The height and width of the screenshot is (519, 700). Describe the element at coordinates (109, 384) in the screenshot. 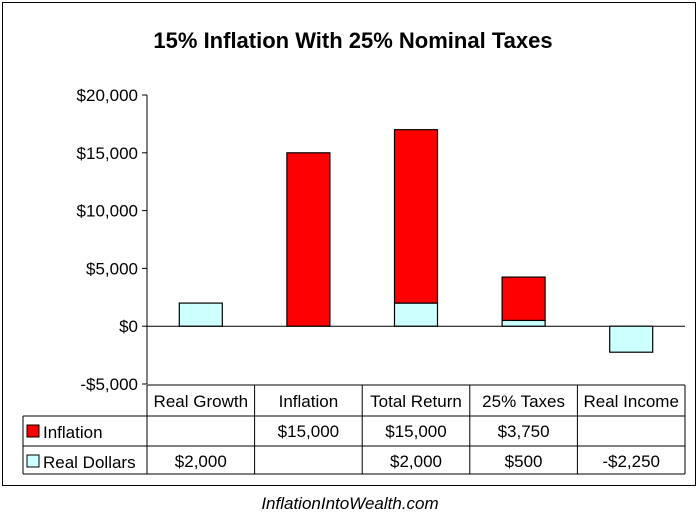

I see `y-tick-label: -$5,000` at that location.